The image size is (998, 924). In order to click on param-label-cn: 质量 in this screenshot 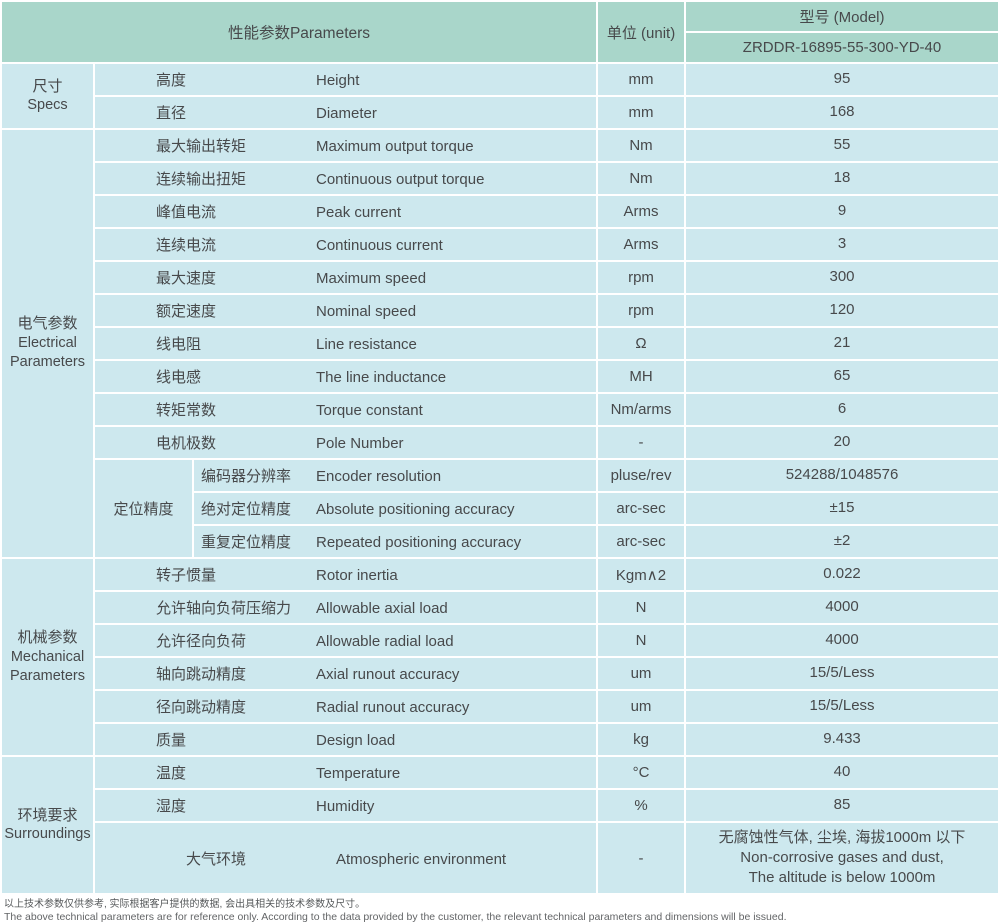, I will do `click(171, 740)`.